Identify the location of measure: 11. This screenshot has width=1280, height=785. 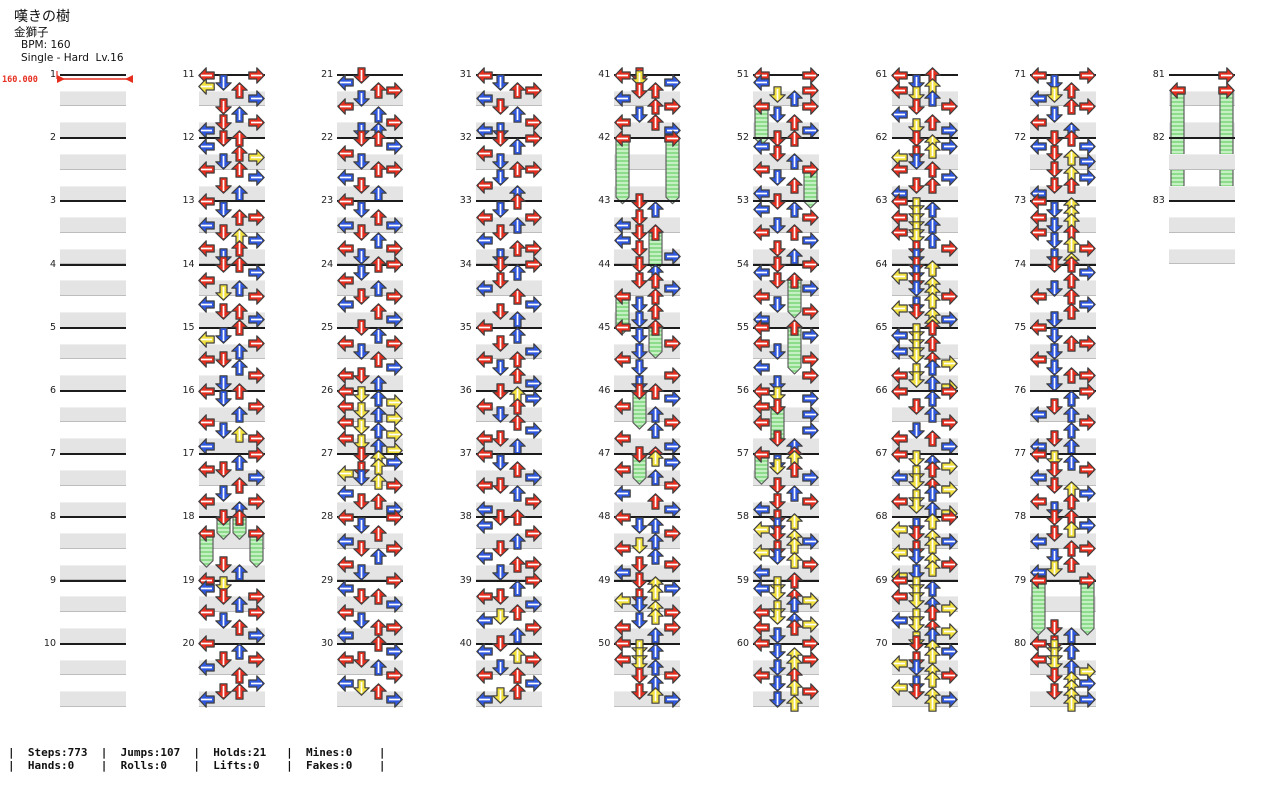
(224, 102).